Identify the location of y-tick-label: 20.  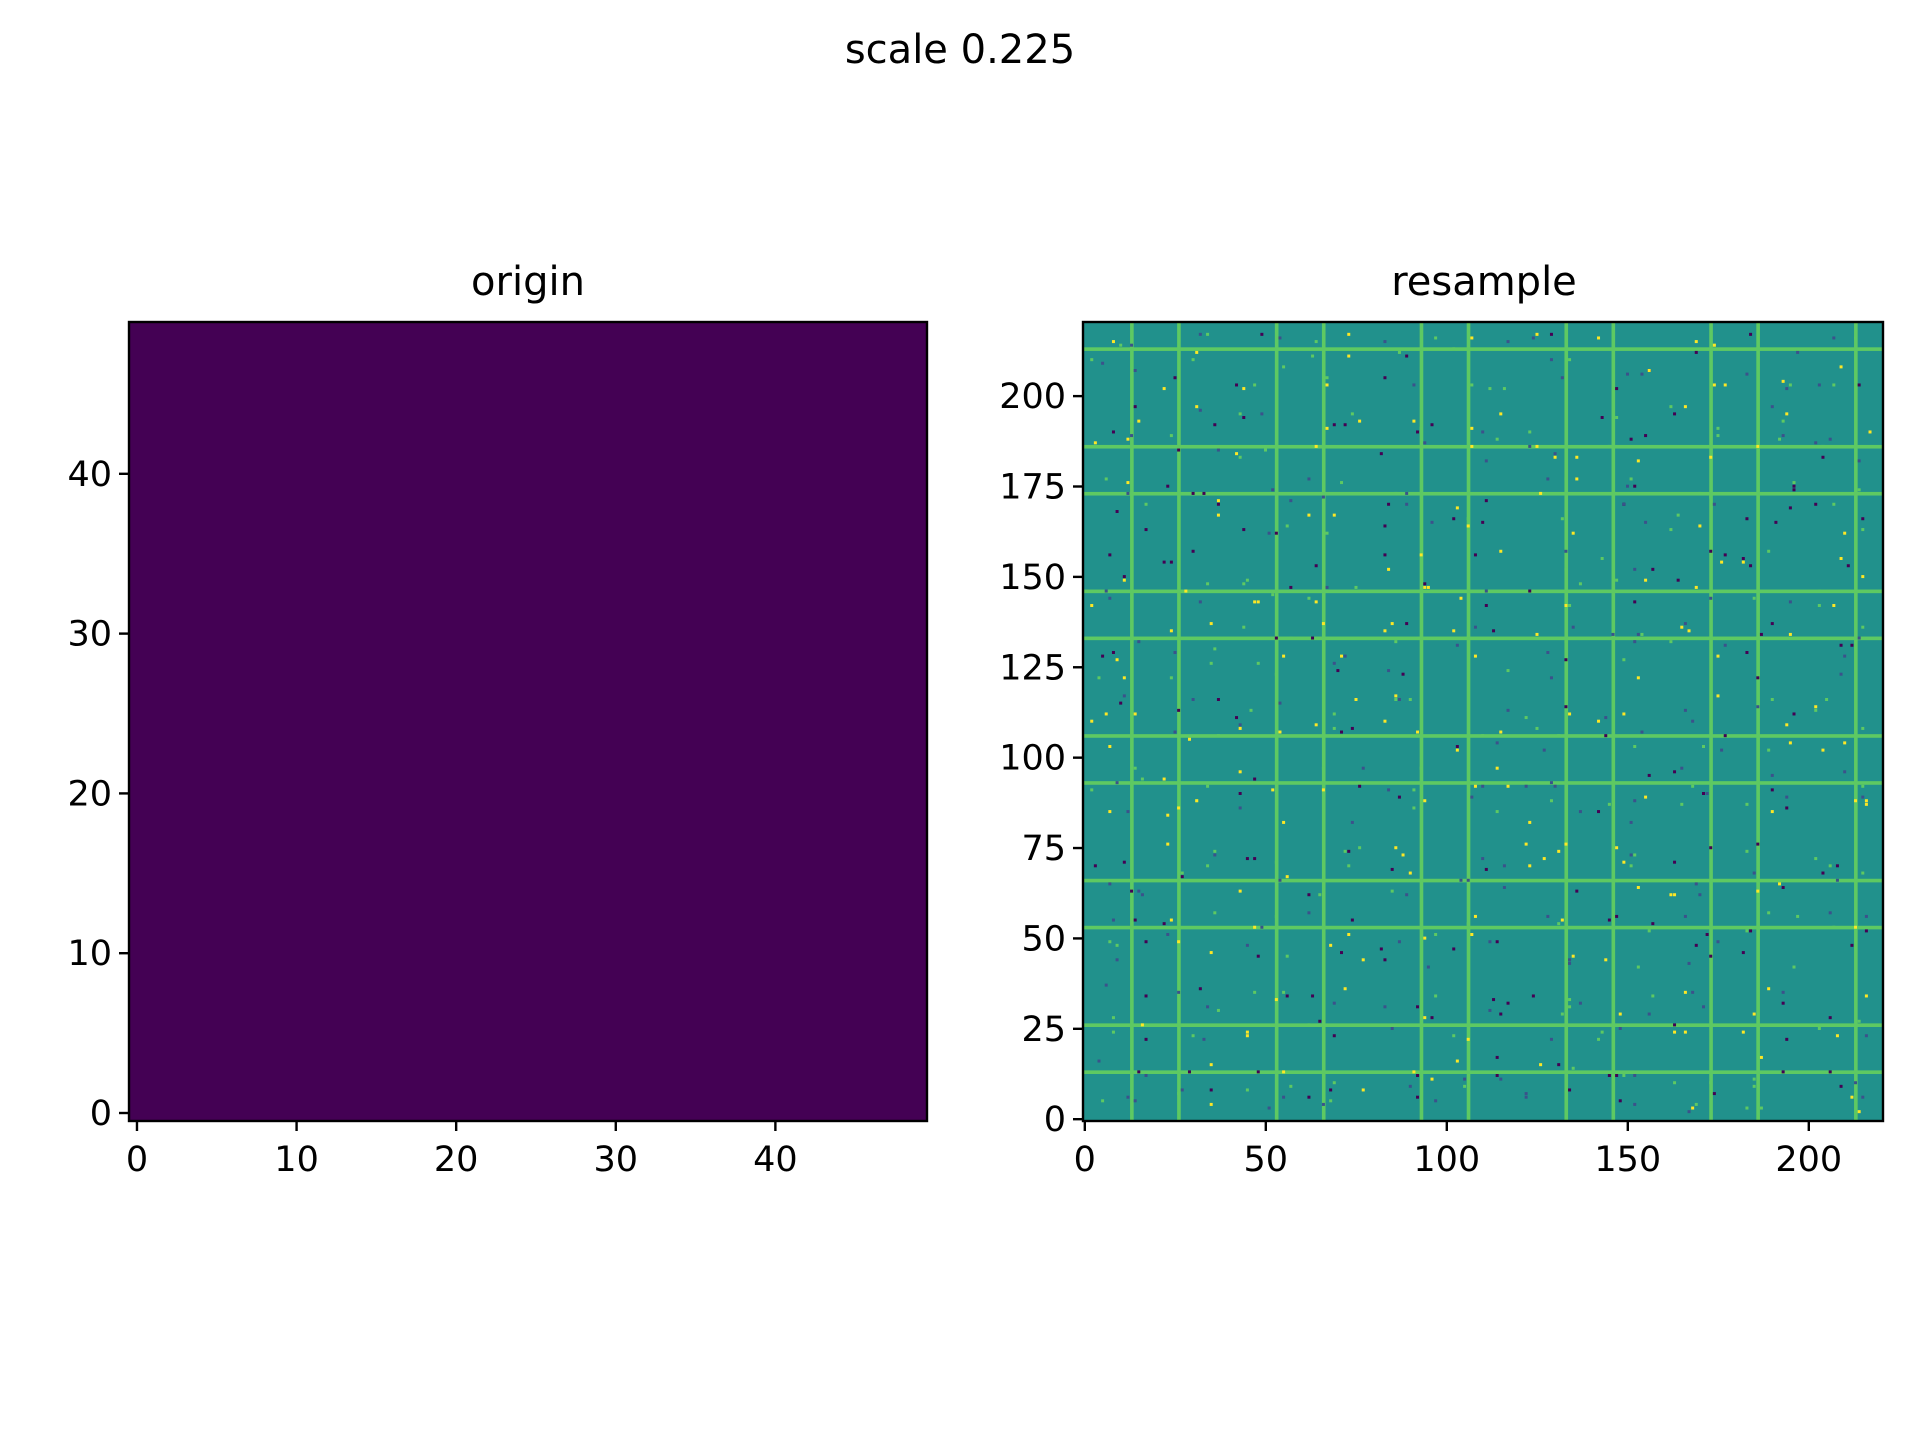
(89, 794).